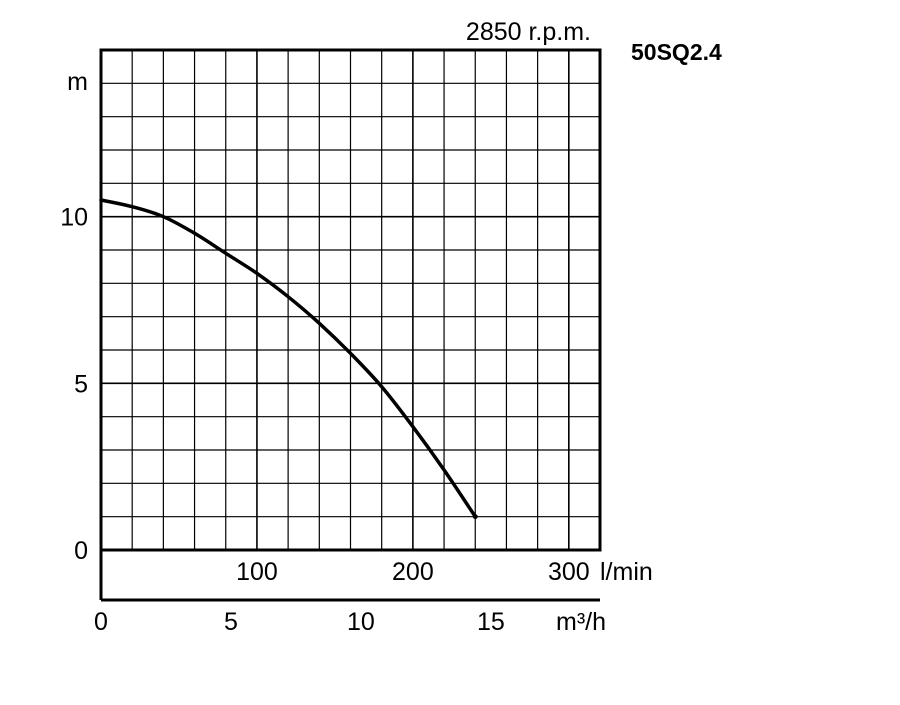 This screenshot has width=900, height=705. What do you see at coordinates (626, 572) in the screenshot?
I see `x-axis-label-primary: l/min` at bounding box center [626, 572].